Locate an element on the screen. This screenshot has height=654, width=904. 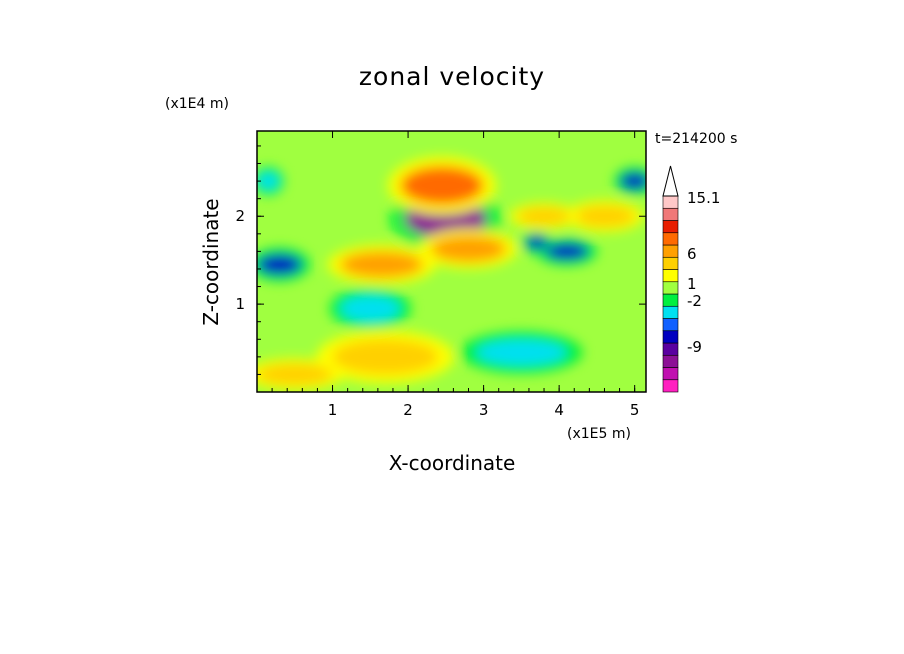
x-tick-label: 1 is located at coordinates (333, 410).